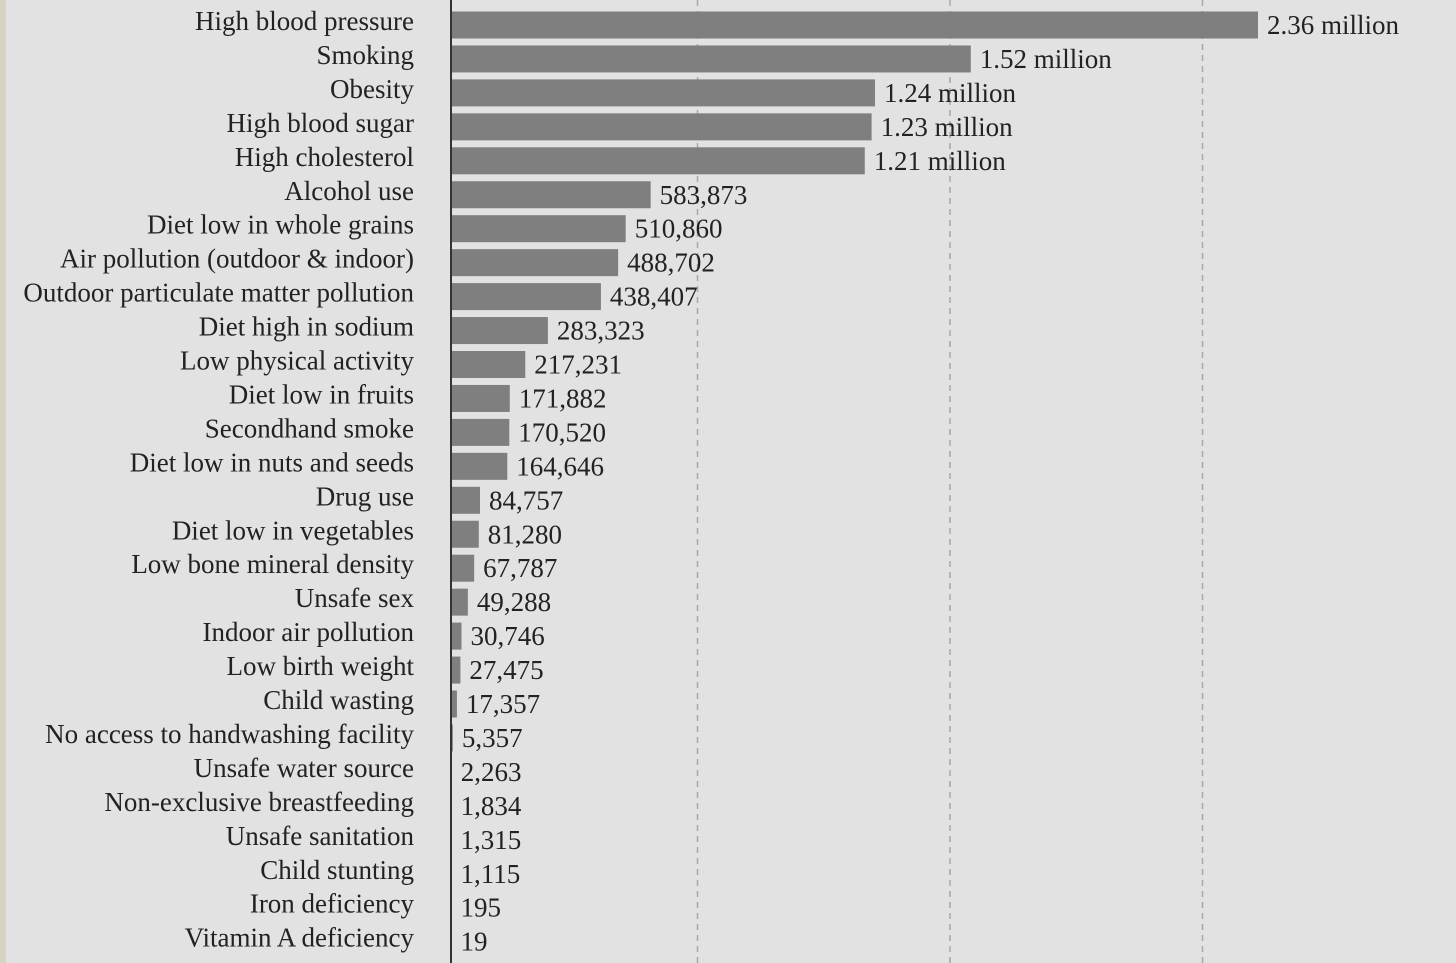  What do you see at coordinates (679, 229) in the screenshot?
I see `value-label: 510,860` at bounding box center [679, 229].